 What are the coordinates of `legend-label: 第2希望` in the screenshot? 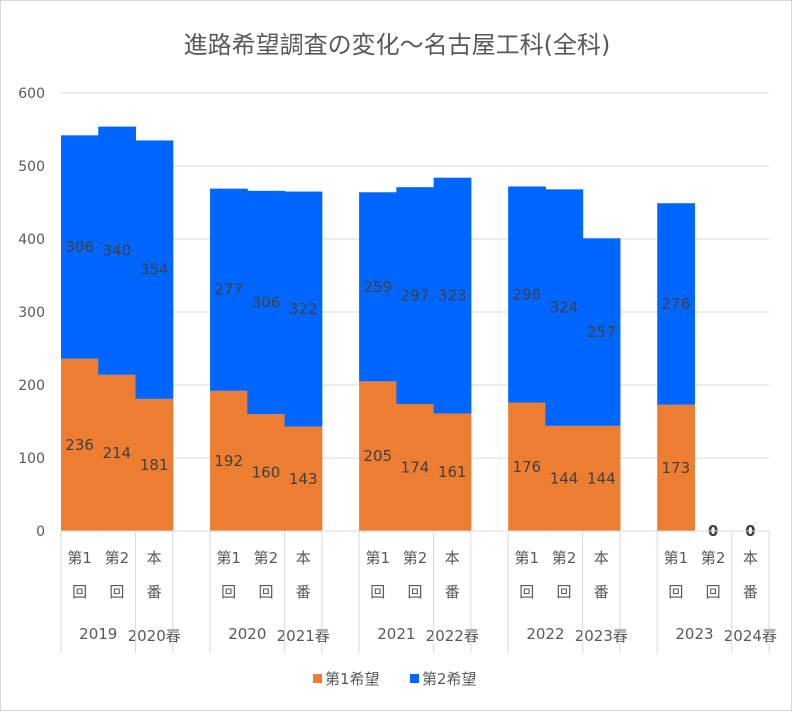 It's located at (449, 679).